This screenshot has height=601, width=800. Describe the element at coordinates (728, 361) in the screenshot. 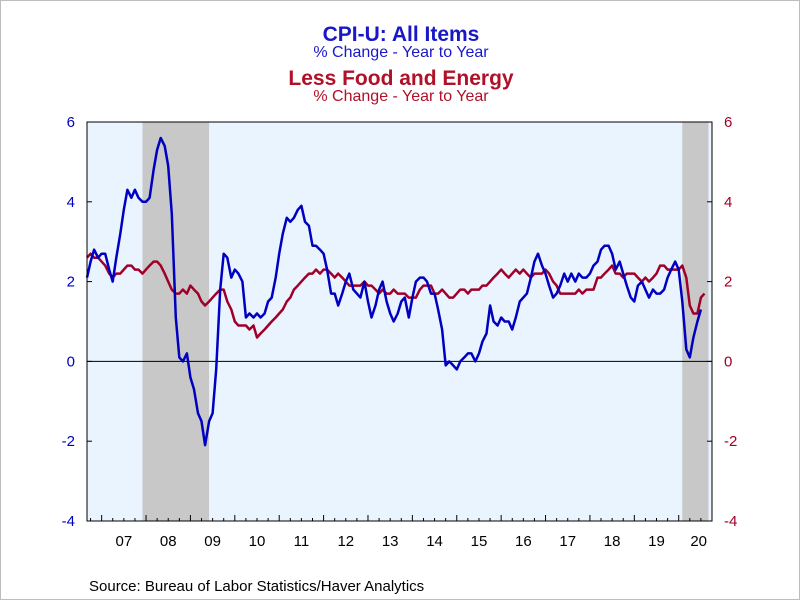

I see `y-tick-label-right: 0` at that location.